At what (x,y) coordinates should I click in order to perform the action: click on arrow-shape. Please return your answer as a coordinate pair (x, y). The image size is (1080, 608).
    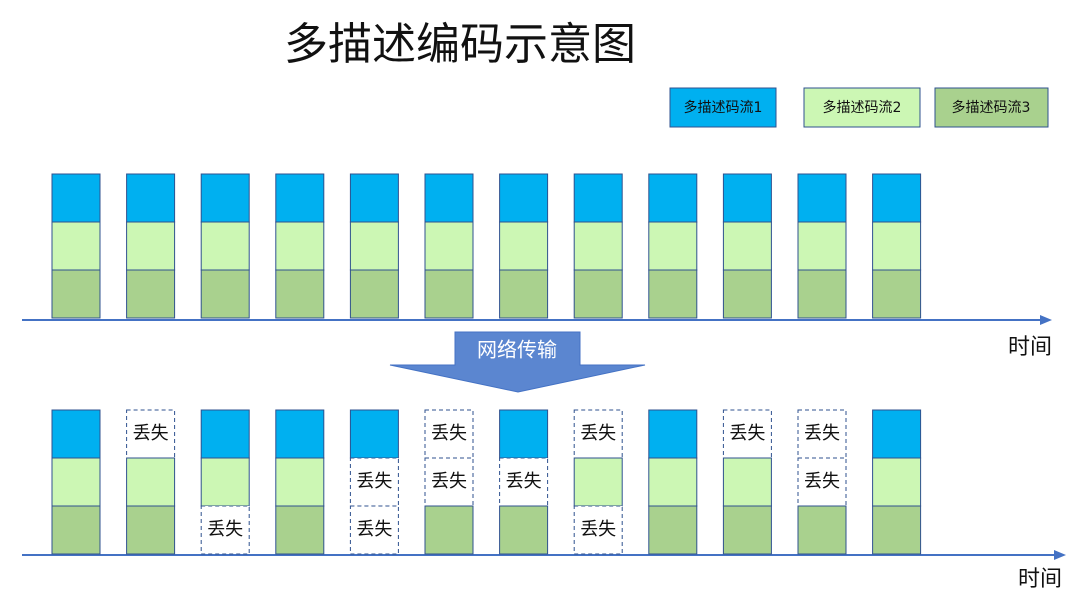
    Looking at the image, I should click on (517, 362).